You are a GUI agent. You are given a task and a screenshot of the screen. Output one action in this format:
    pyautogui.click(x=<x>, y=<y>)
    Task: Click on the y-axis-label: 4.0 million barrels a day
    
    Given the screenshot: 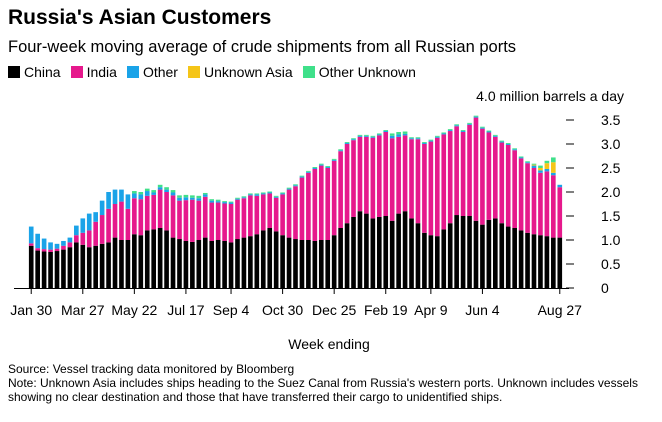 What is the action you would take?
    pyautogui.click(x=550, y=96)
    